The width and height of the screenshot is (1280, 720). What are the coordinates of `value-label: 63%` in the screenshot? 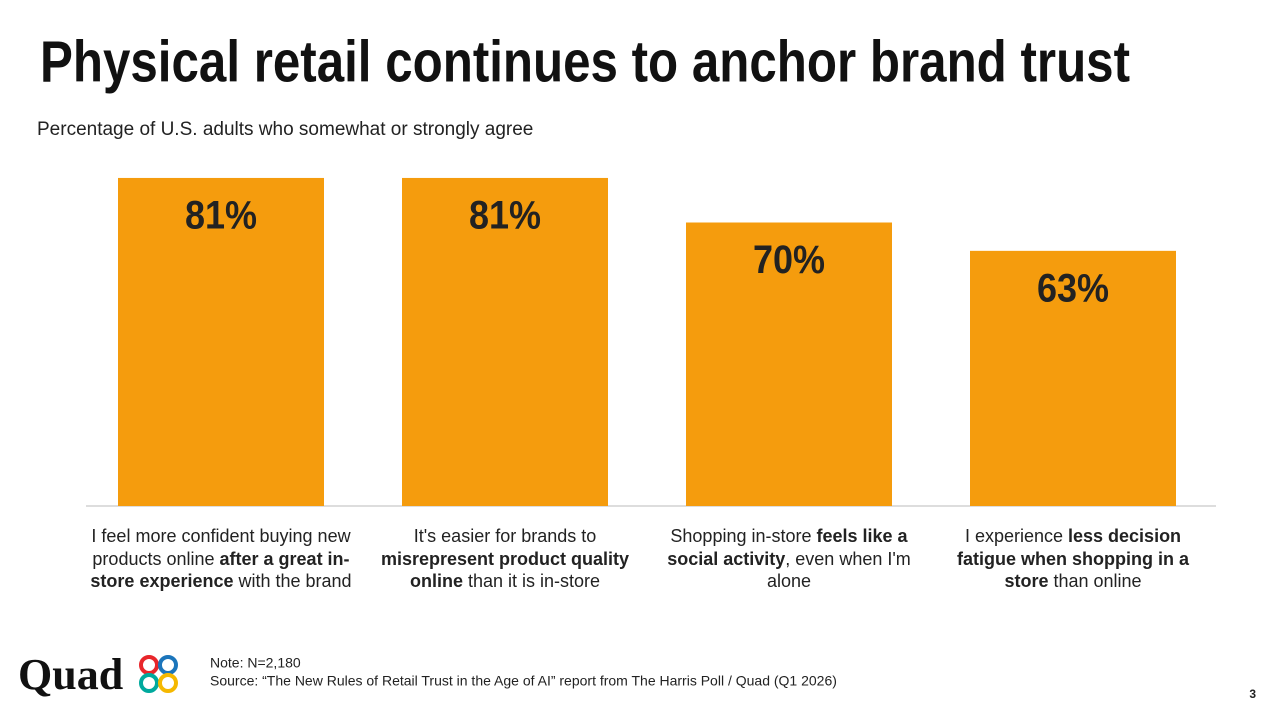 It's located at (1073, 288).